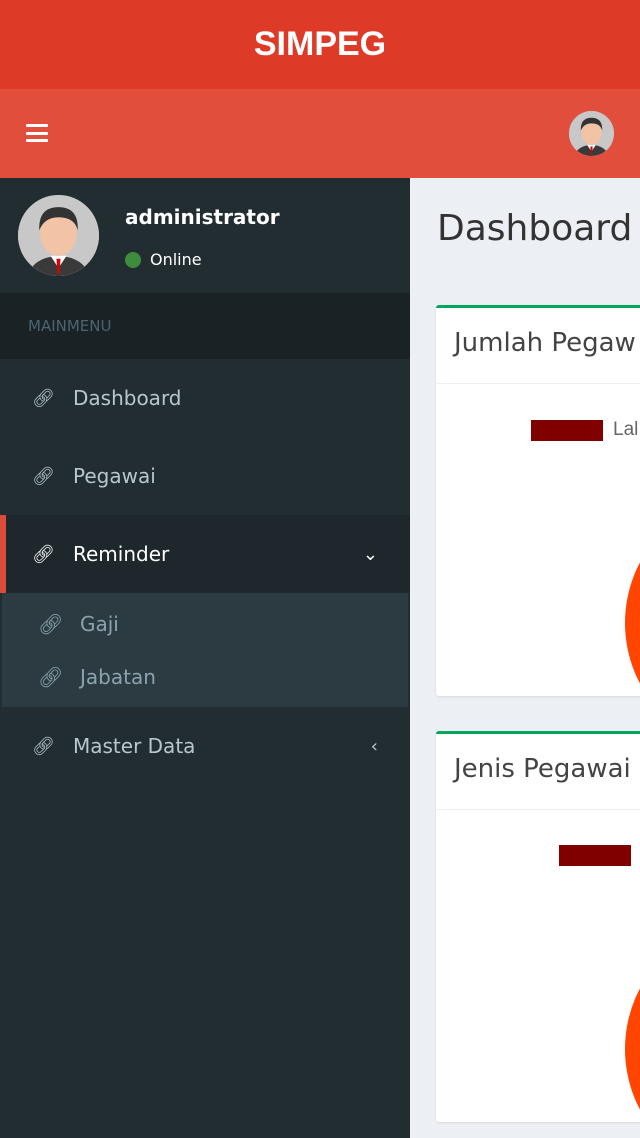 Image resolution: width=640 pixels, height=1138 pixels. Describe the element at coordinates (374, 746) in the screenshot. I see `chevron-left-icon: ‹` at that location.